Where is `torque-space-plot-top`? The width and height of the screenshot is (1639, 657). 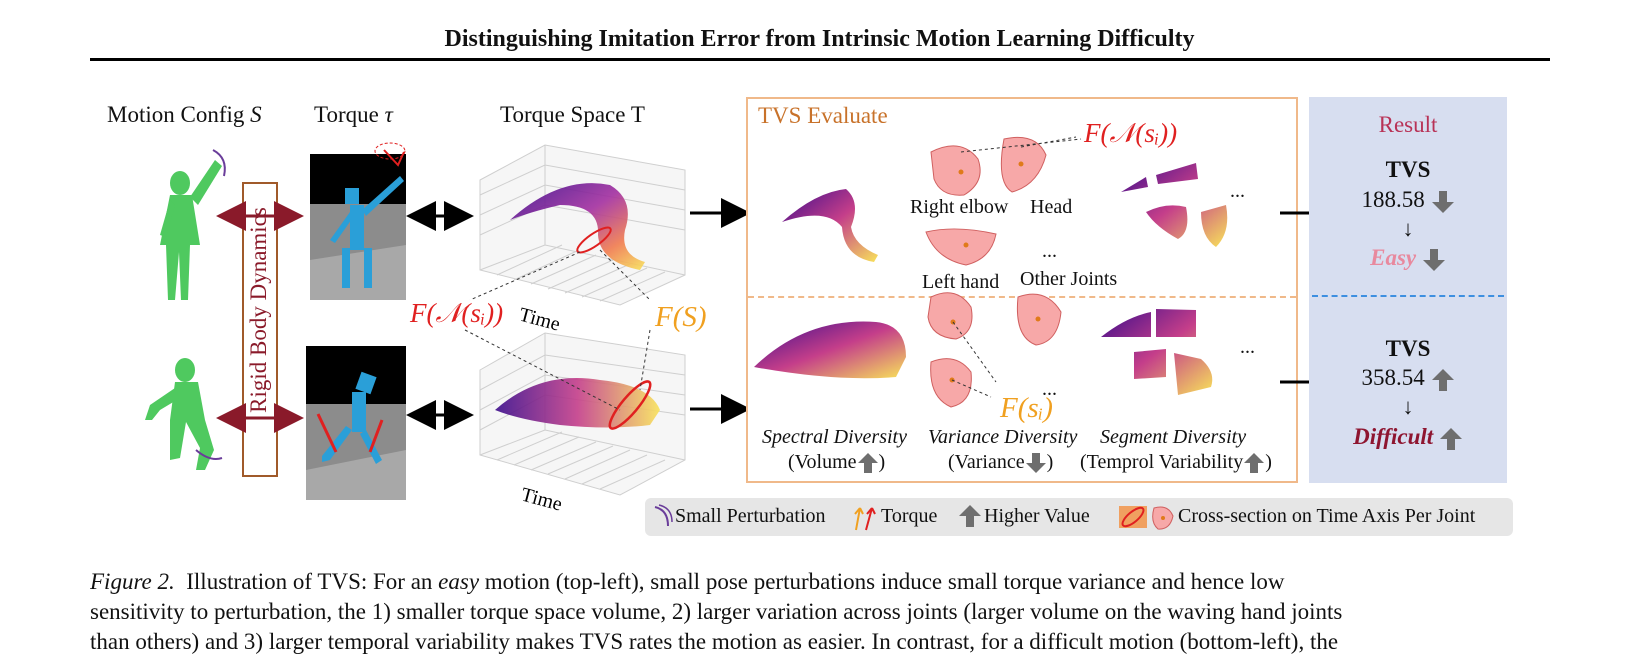 torque-space-plot-top is located at coordinates (582, 225).